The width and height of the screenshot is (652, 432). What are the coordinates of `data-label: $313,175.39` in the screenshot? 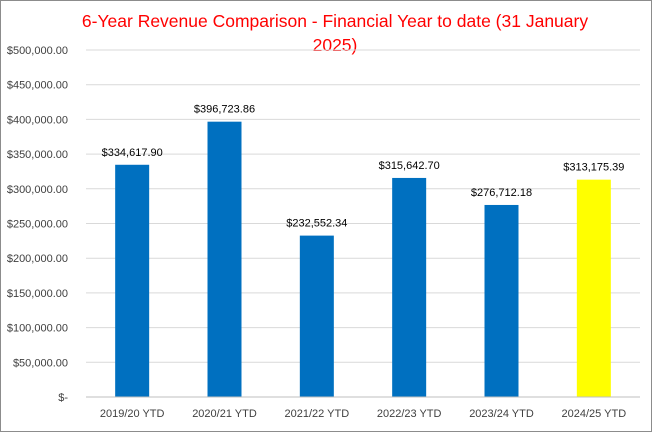 It's located at (593, 168).